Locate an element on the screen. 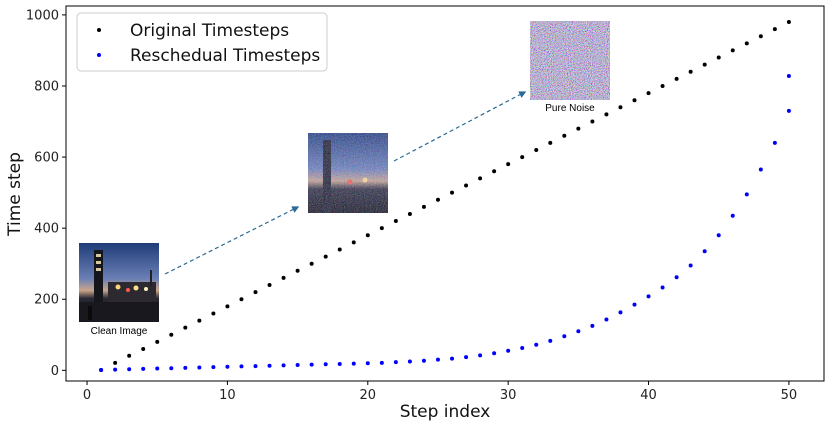 The image size is (830, 427). clean-image-caption: Clean Image is located at coordinates (119, 331).